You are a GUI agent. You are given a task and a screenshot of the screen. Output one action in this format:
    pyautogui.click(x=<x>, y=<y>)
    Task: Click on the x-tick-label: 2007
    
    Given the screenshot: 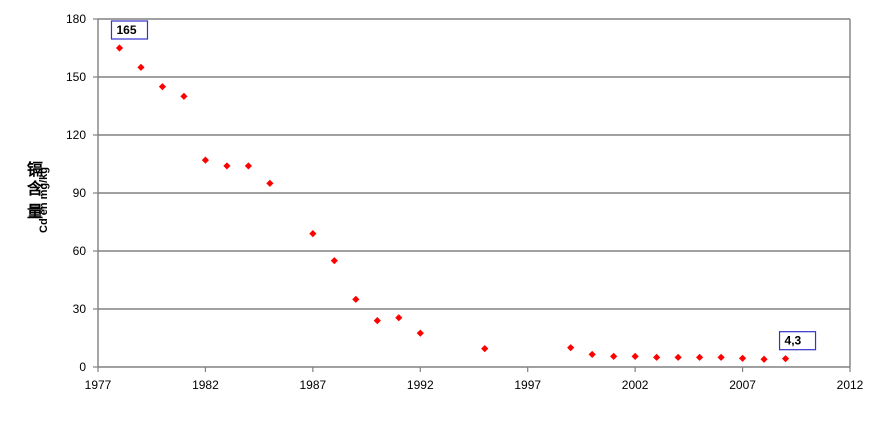 What is the action you would take?
    pyautogui.click(x=742, y=385)
    